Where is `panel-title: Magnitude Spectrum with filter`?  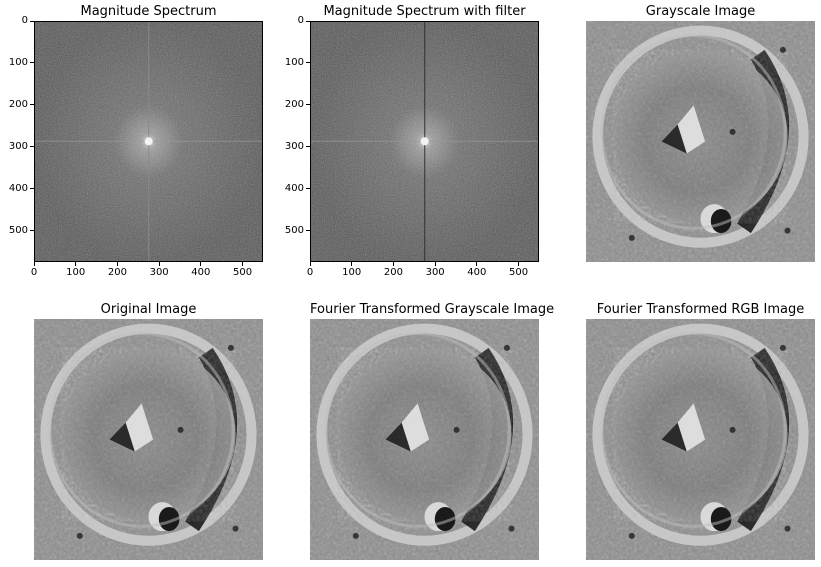 panel-title: Magnitude Spectrum with filter is located at coordinates (424, 11).